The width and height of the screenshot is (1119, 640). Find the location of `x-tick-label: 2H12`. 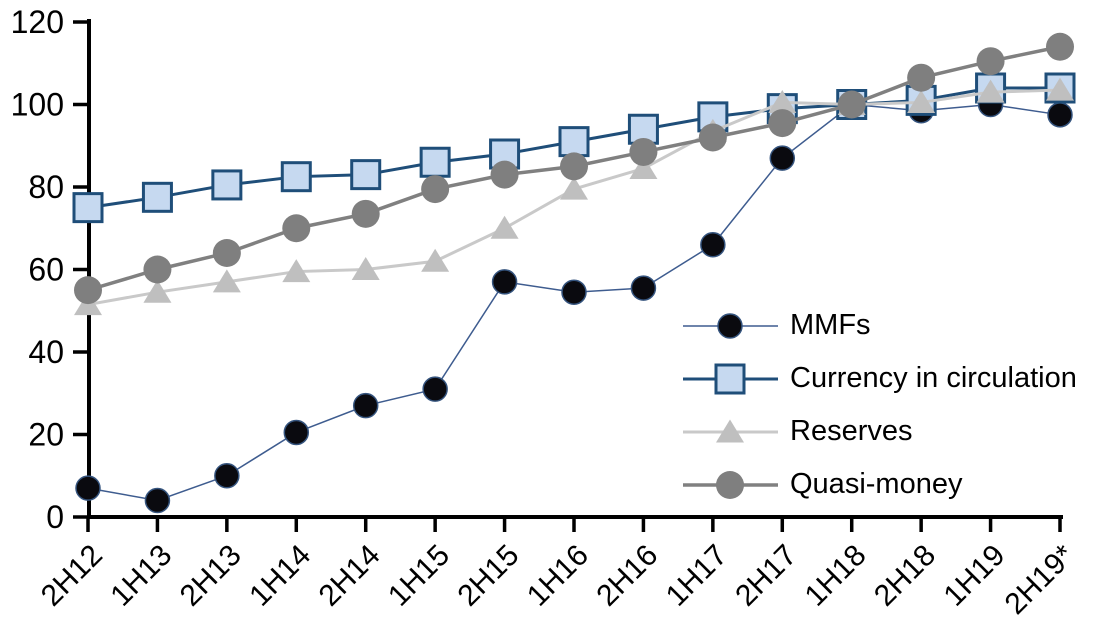

x-tick-label: 2H12 is located at coordinates (72, 576).